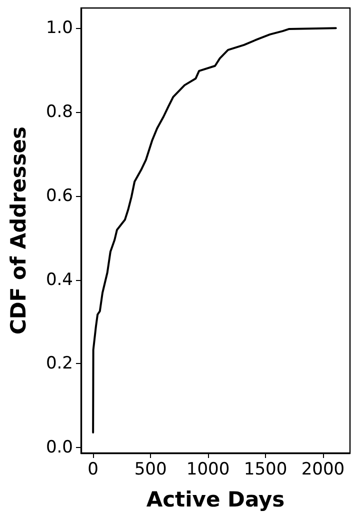 Image resolution: width=362 pixels, height=520 pixels. I want to click on y-tick-label: 0.8, so click(59, 112).